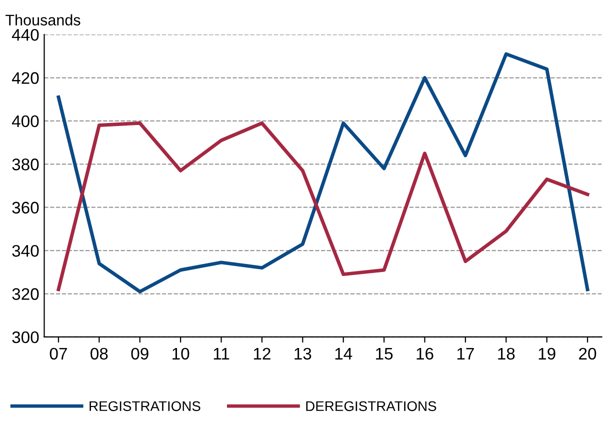 Image resolution: width=606 pixels, height=432 pixels. What do you see at coordinates (139, 354) in the screenshot?
I see `x-tick-label: 09` at bounding box center [139, 354].